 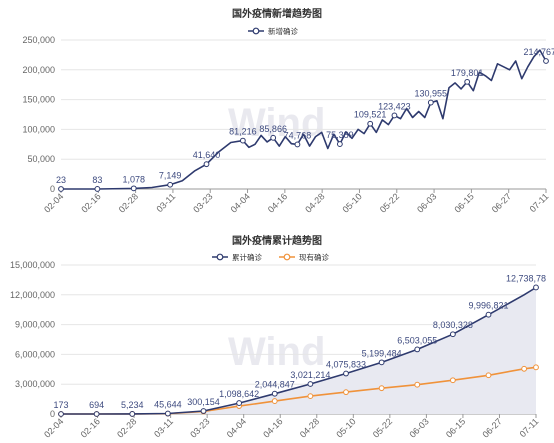 What do you see at coordinates (417, 340) in the screenshot?
I see `data-label: 6,503,055` at bounding box center [417, 340].